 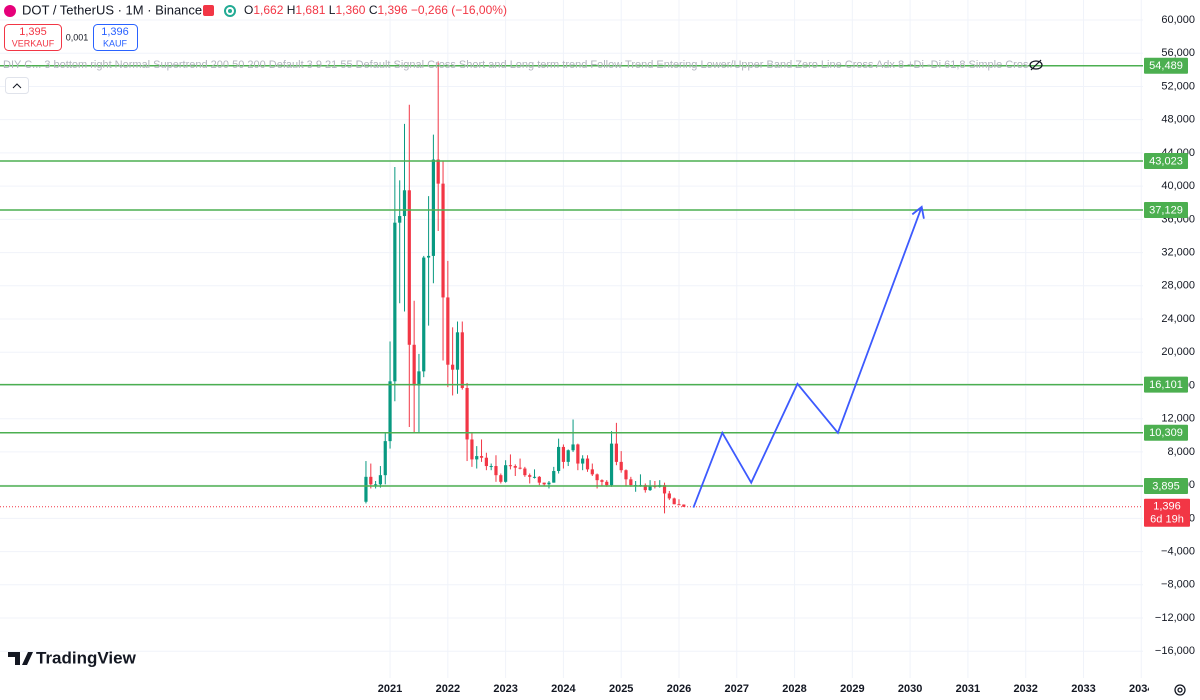 I want to click on last-price-label: 1,396, so click(x=1167, y=507).